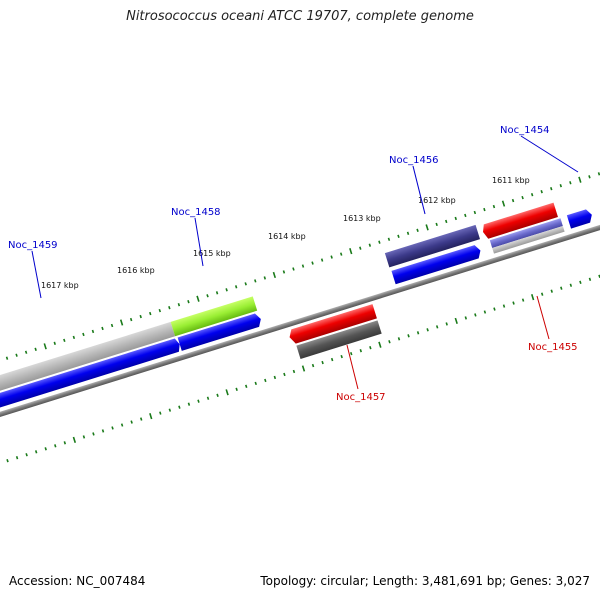 Image resolution: width=600 pixels, height=600 pixels. I want to click on kbp-label: 1611 kbp, so click(511, 180).